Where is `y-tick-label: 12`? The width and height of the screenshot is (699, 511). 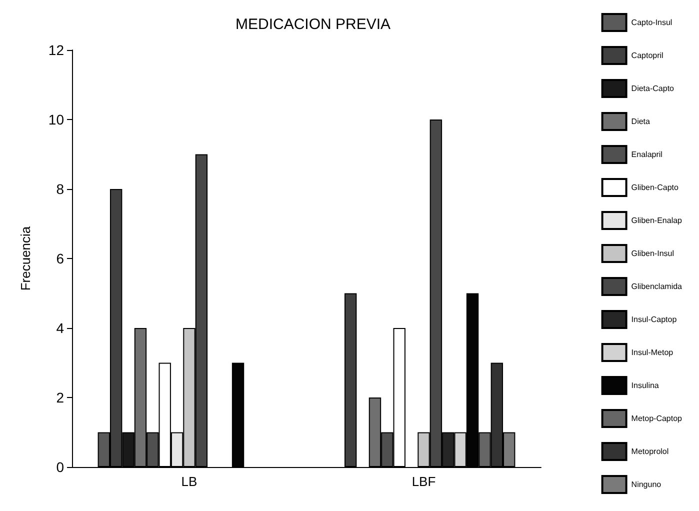 y-tick-label: 12 is located at coordinates (56, 50).